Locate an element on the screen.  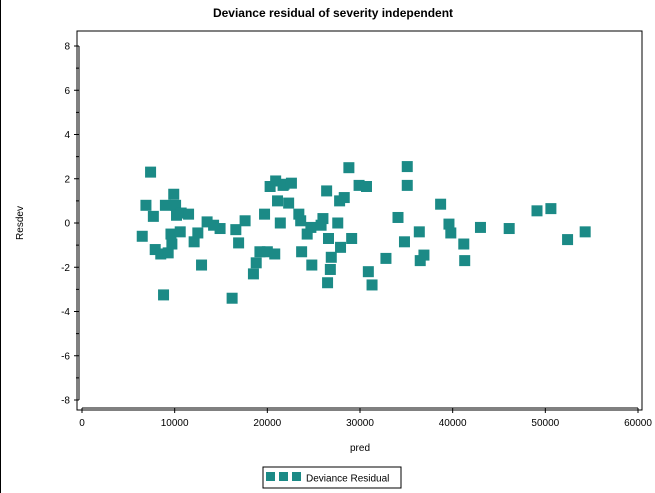
x-tick-label: 40000 is located at coordinates (453, 423).